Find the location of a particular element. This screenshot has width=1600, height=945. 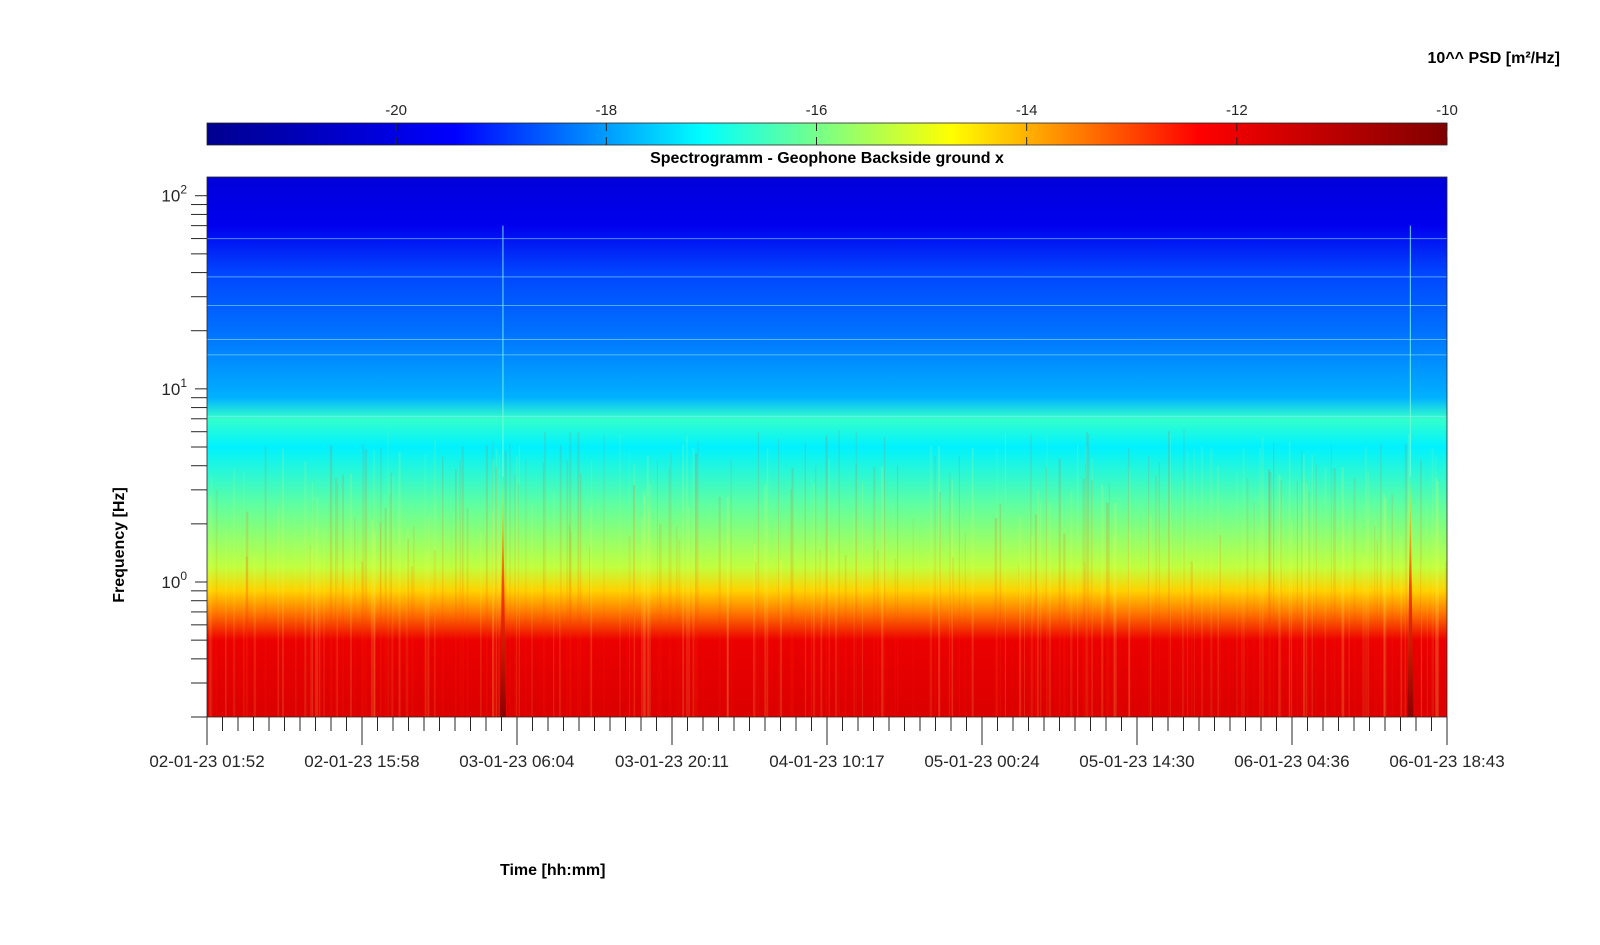

y-tick-label: 10¹ is located at coordinates (174, 387).